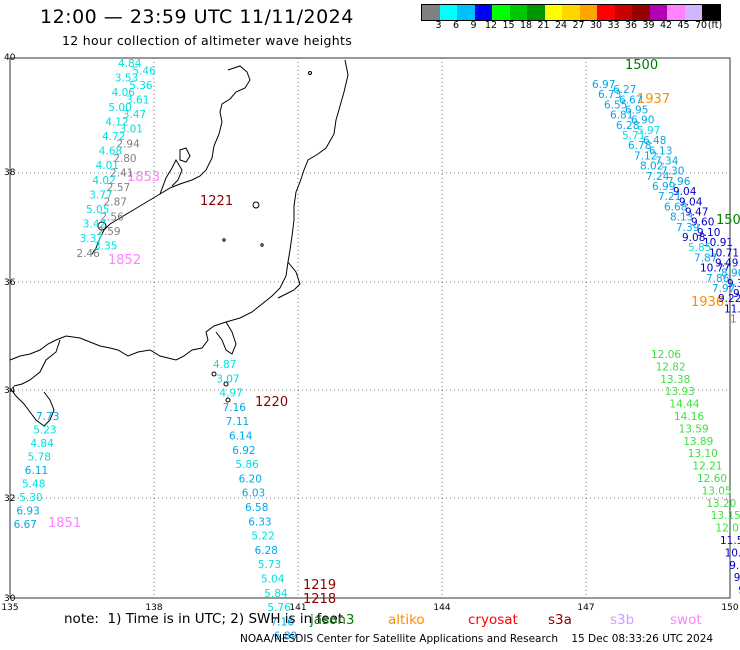 This screenshot has height=650, width=740. What do you see at coordinates (319, 599) in the screenshot?
I see `track-1218-label: 1218` at bounding box center [319, 599].